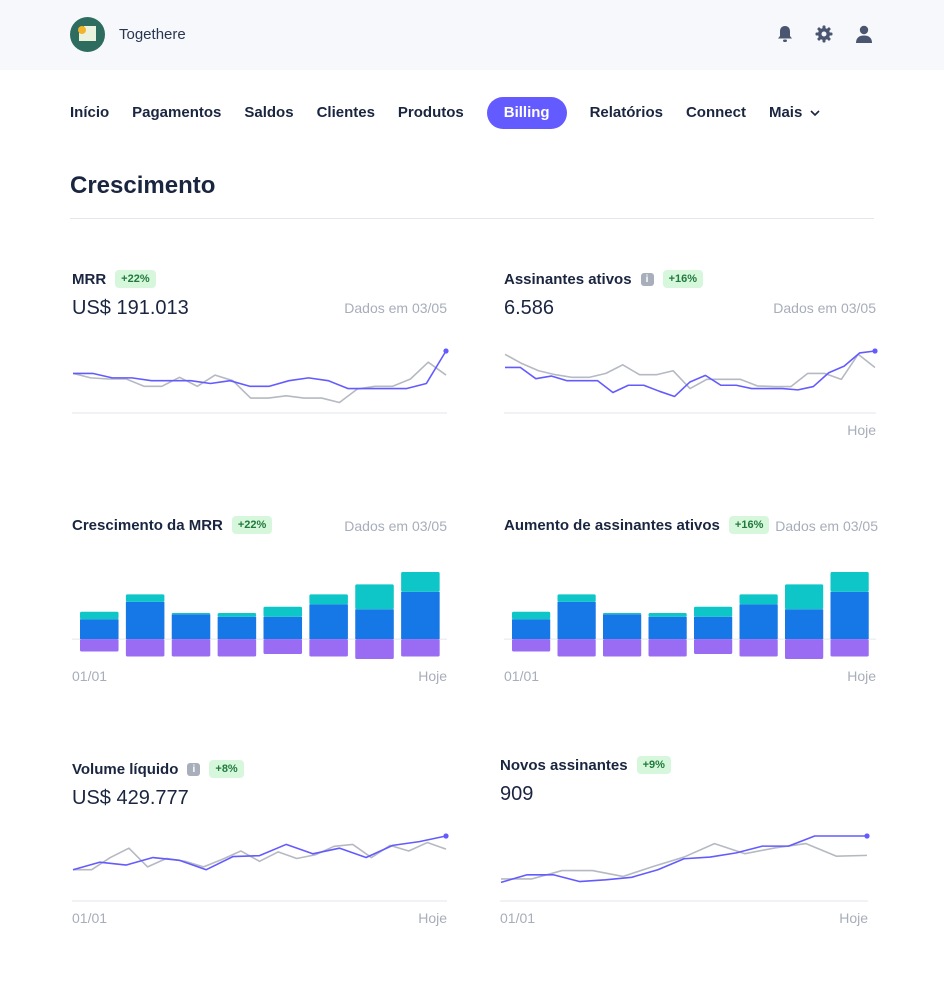  I want to click on page-title: Crescimento, so click(143, 185).